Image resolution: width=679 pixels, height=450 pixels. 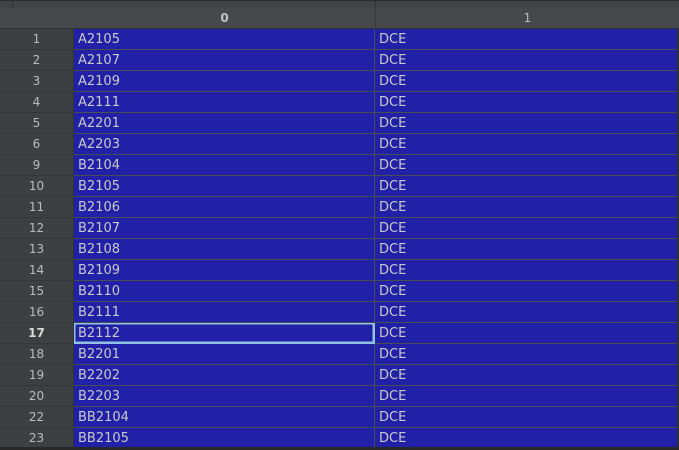 I want to click on table-row: 6 A2203 DCE, so click(x=339, y=144).